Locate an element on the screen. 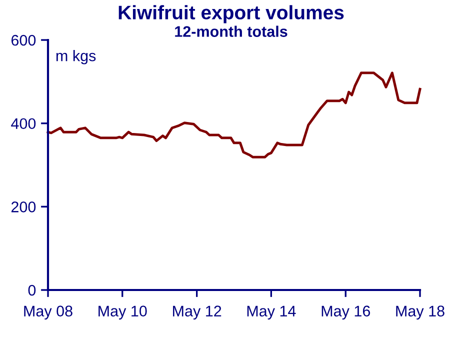  y-axis-title: m kgs is located at coordinates (76, 57).